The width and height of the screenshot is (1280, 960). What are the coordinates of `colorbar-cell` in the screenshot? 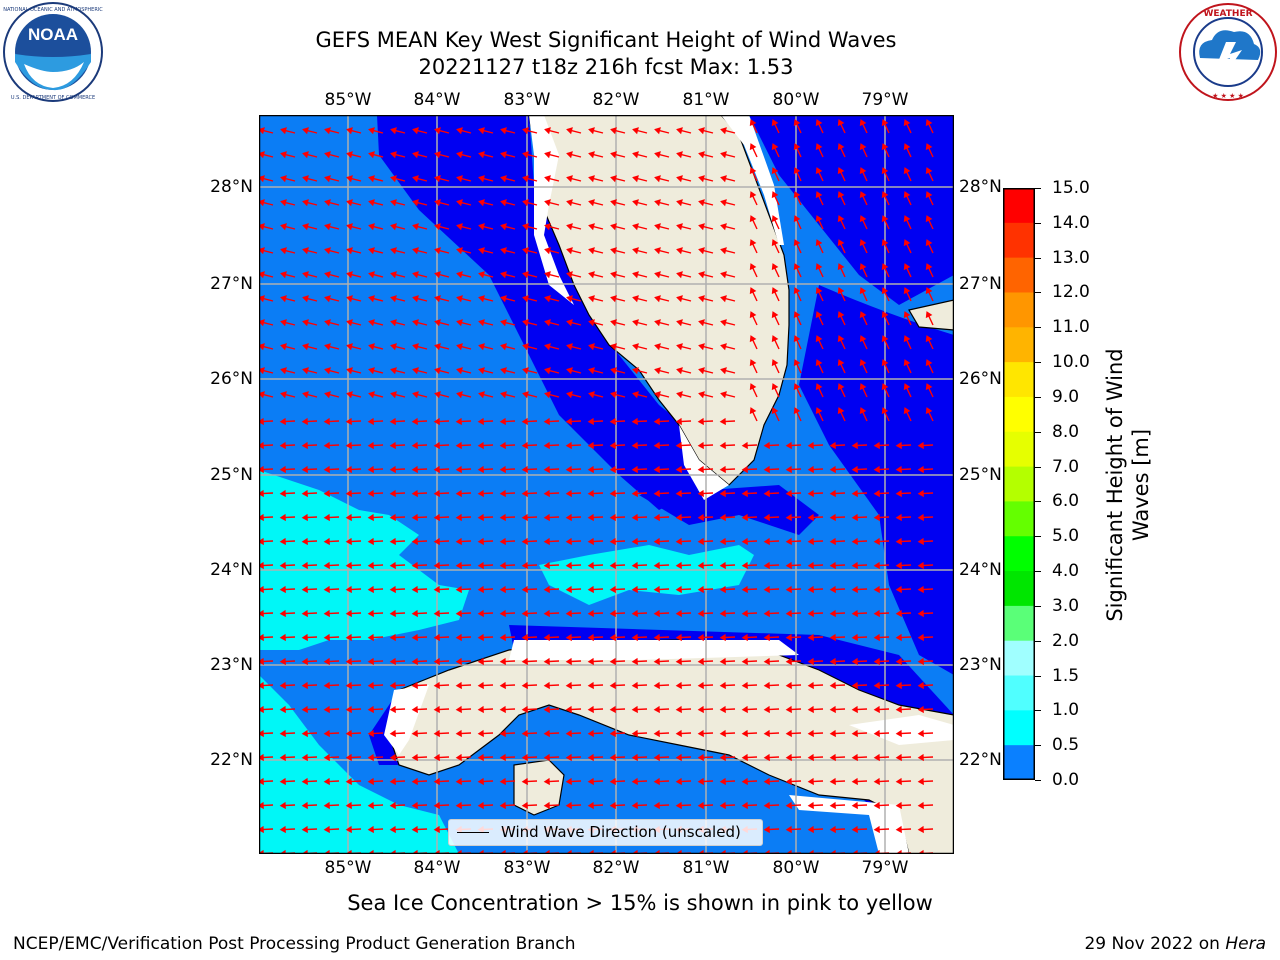 It's located at (1019, 589).